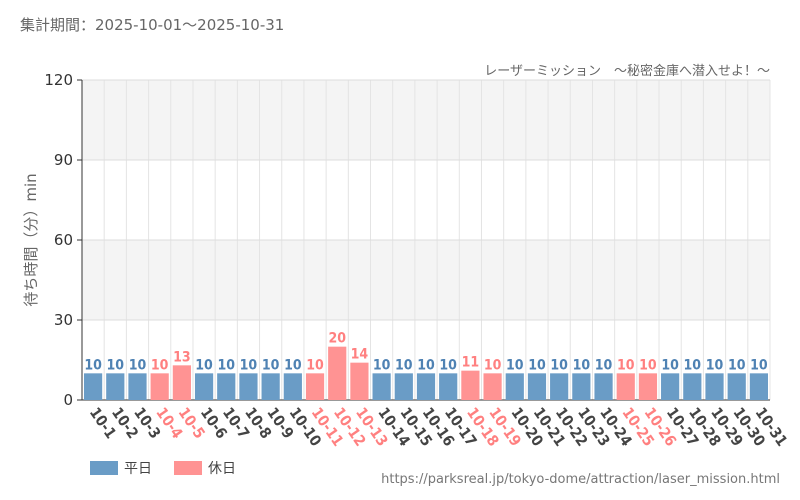 Image resolution: width=800 pixels, height=500 pixels. What do you see at coordinates (63, 240) in the screenshot?
I see `y-tick-label: 60` at bounding box center [63, 240].